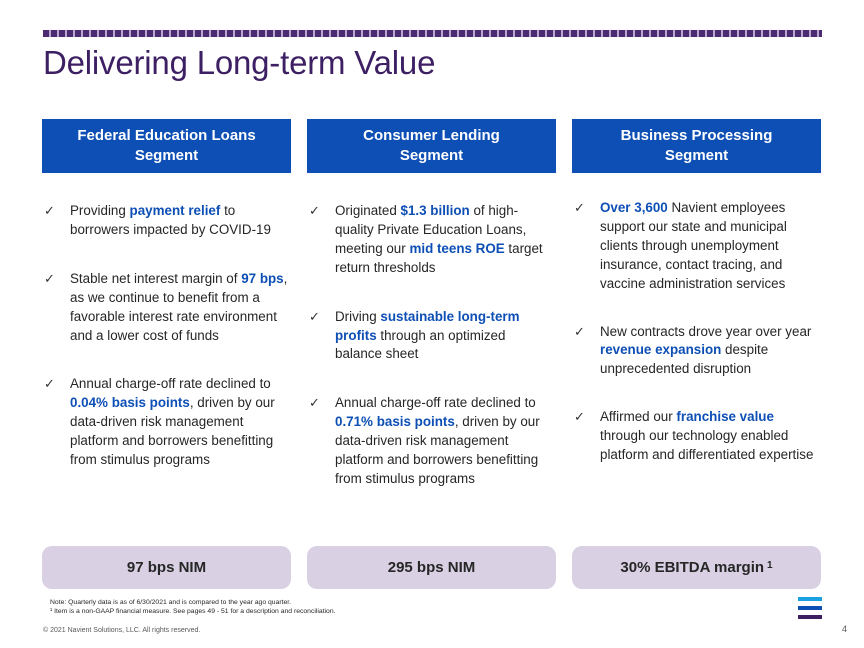  I want to click on navient-stripes-logo-icon, so click(810, 610).